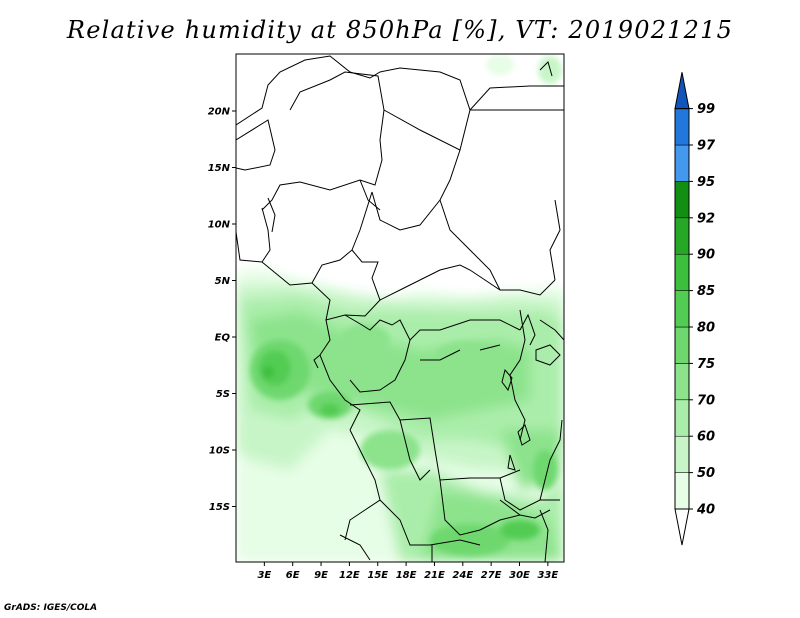  Describe the element at coordinates (706, 146) in the screenshot. I see `colorbar-label: 97` at that location.